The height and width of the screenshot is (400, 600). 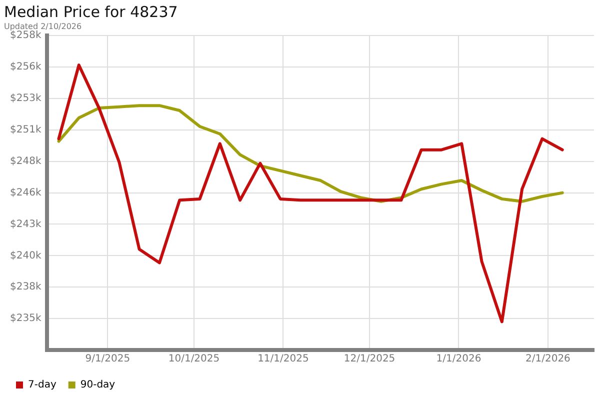 I want to click on legend-label: 7-day, so click(x=42, y=385).